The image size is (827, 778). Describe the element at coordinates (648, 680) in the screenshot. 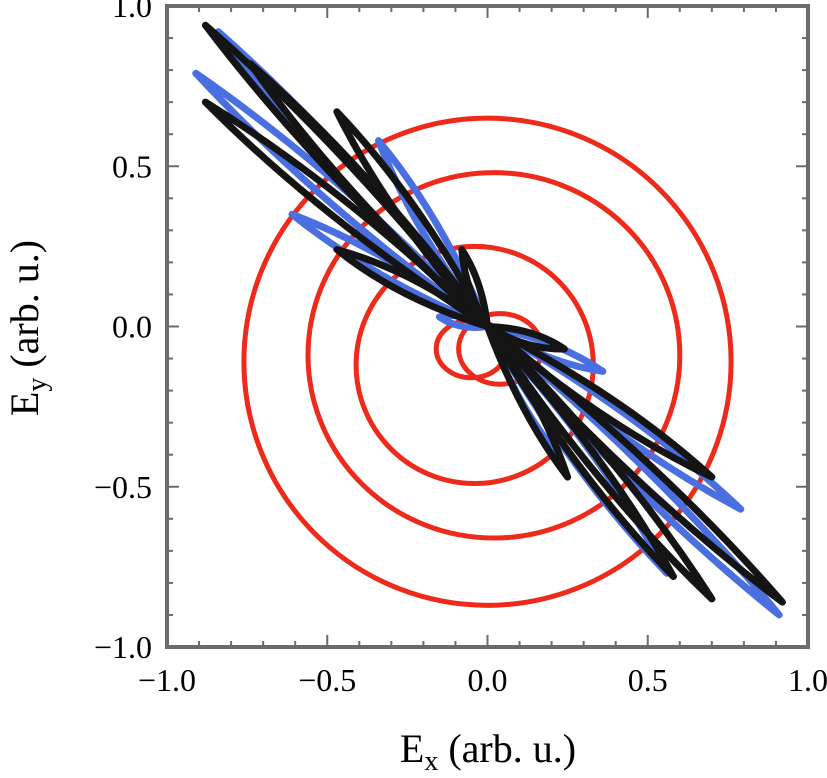

I see `x-tick-label: 0.5` at that location.